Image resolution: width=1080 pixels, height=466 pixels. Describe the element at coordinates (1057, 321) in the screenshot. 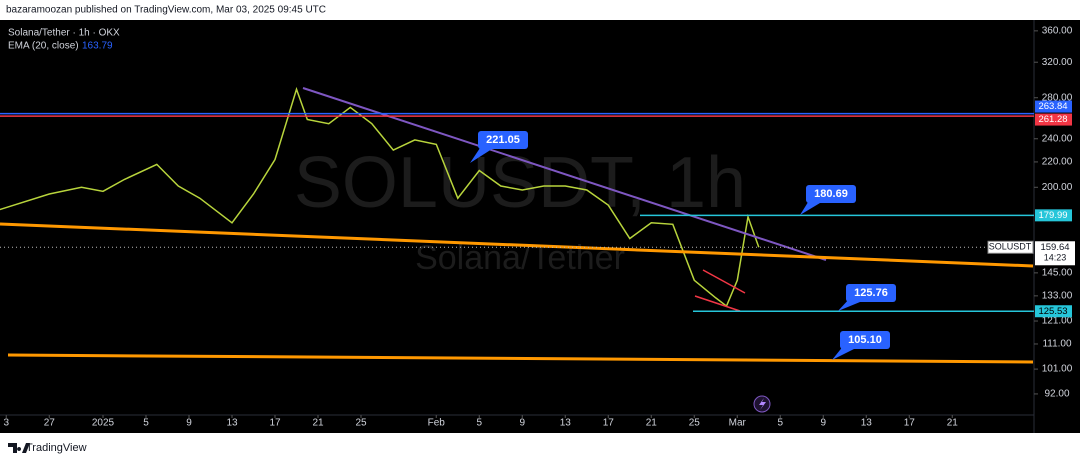

I see `y-tick-label: 121.00` at that location.